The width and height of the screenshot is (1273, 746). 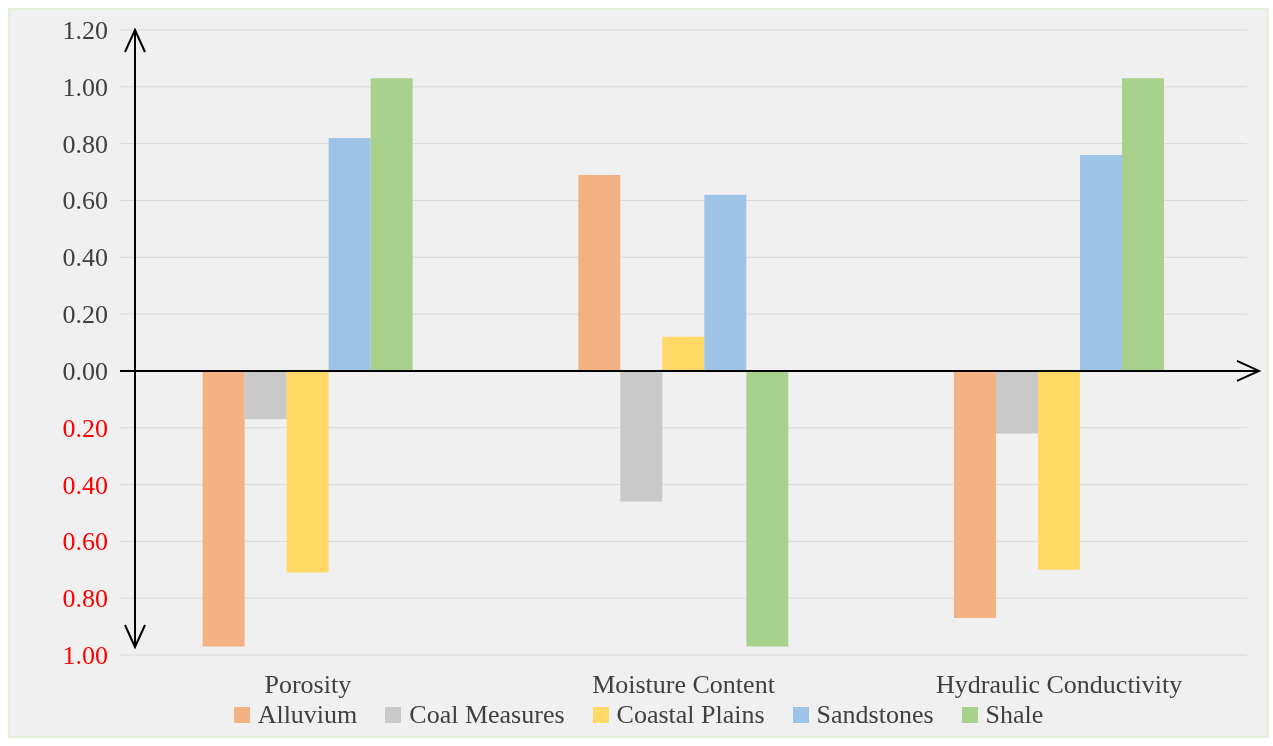 What do you see at coordinates (1059, 684) in the screenshot?
I see `x-tick-label: Hydraulic Conductivity` at bounding box center [1059, 684].